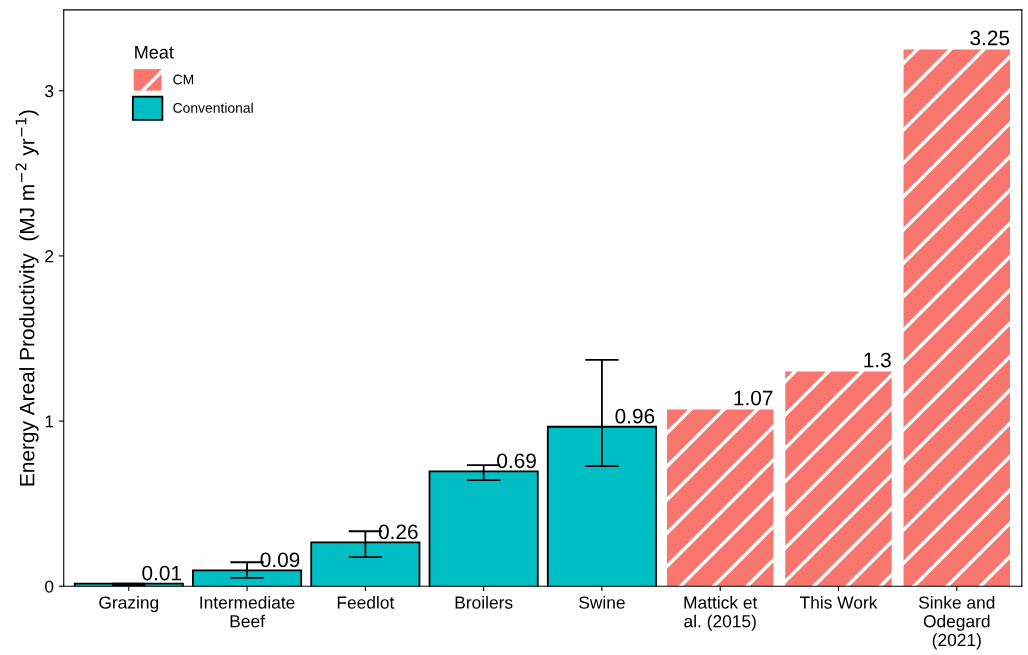 The height and width of the screenshot is (655, 1028). What do you see at coordinates (877, 360) in the screenshot?
I see `data-label: 1.3` at bounding box center [877, 360].